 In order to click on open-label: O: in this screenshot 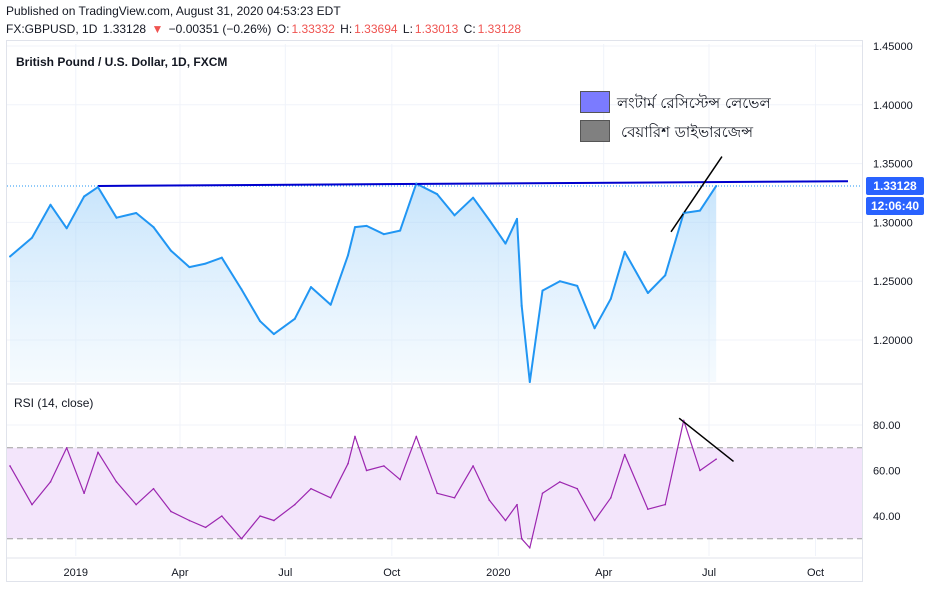, I will do `click(283, 29)`.